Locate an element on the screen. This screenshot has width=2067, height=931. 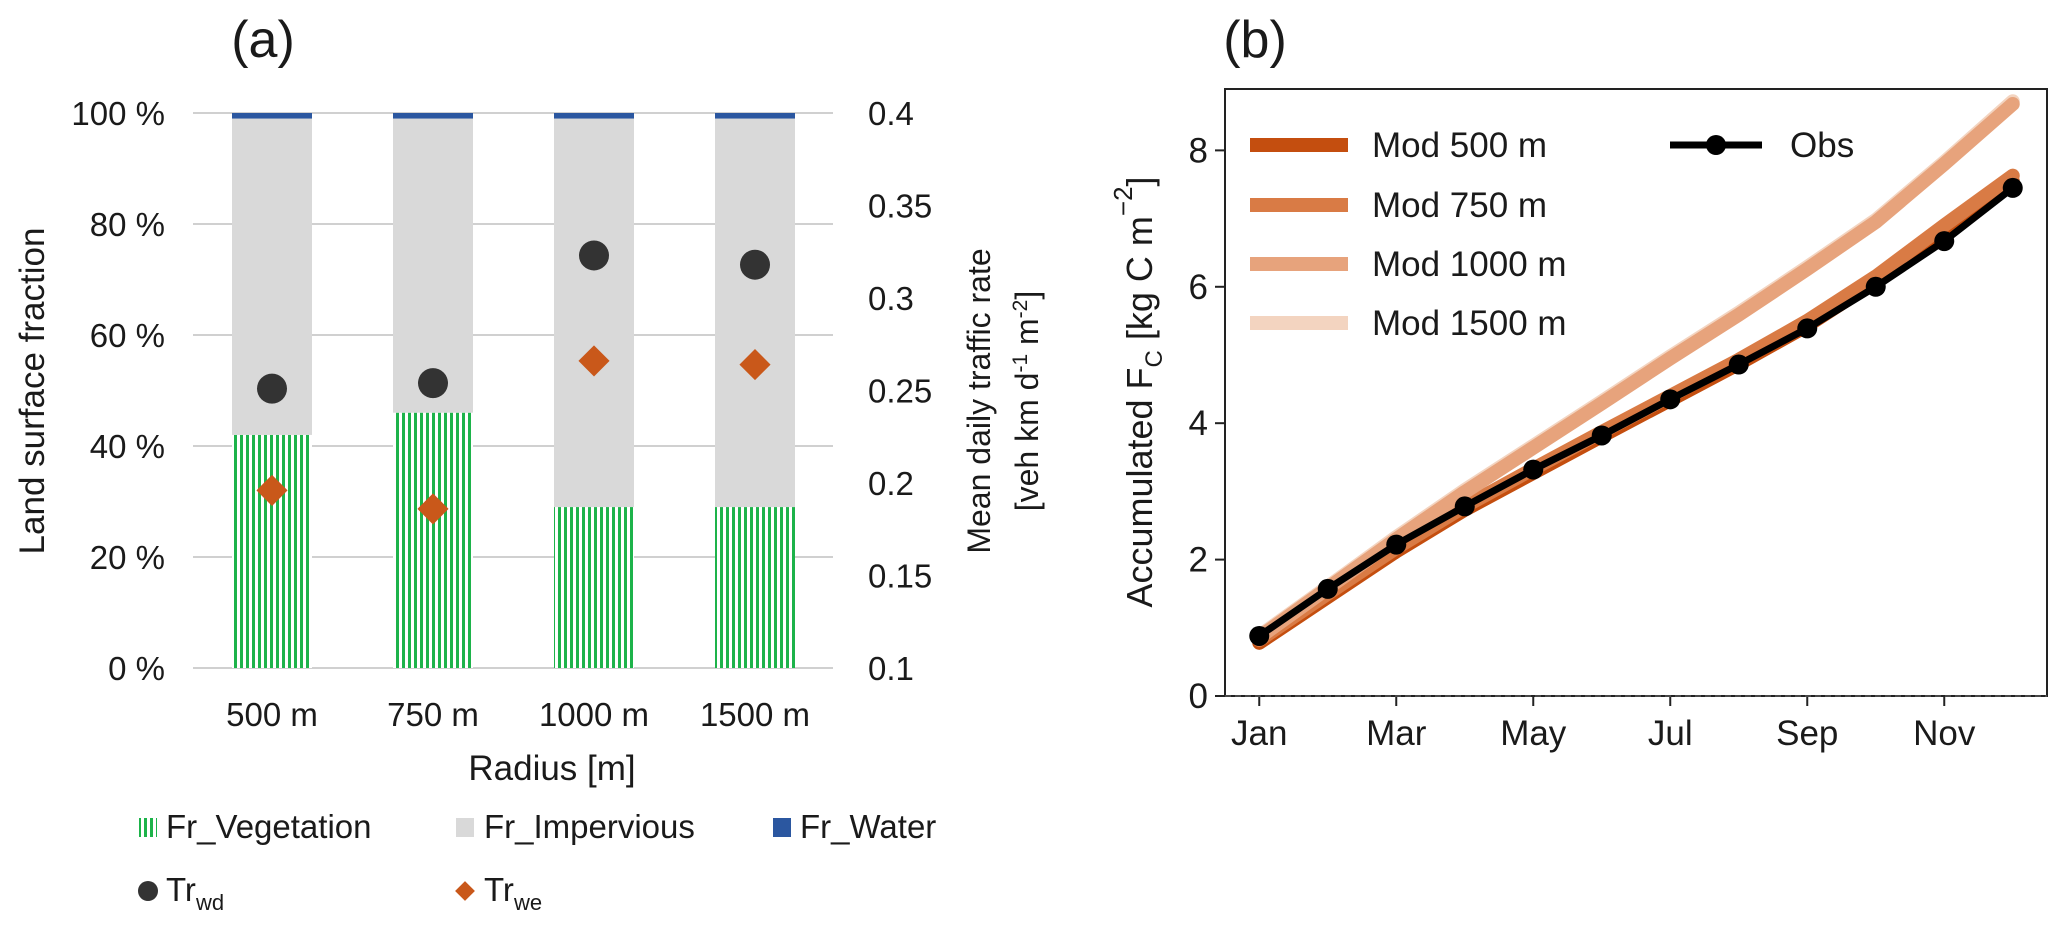
legend-label-water: Fr_Water is located at coordinates (868, 826).